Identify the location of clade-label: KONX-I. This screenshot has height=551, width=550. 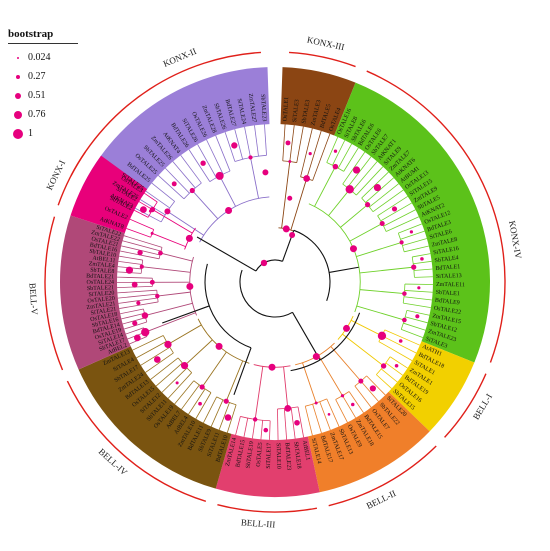
(55, 174).